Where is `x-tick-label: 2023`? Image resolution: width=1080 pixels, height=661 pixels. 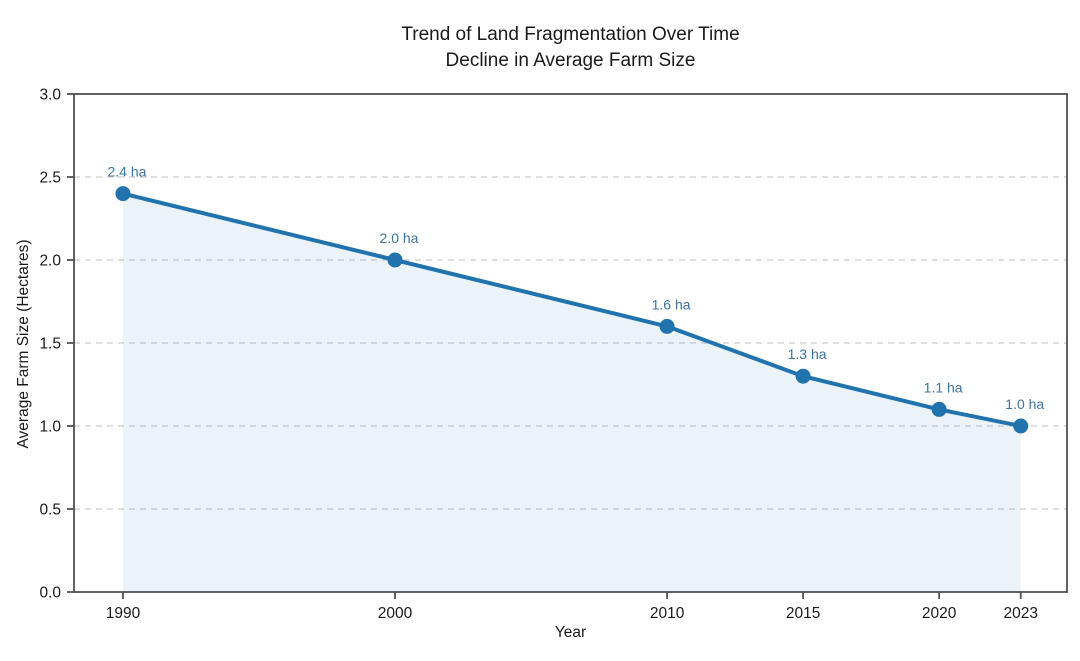 x-tick-label: 2023 is located at coordinates (1021, 613).